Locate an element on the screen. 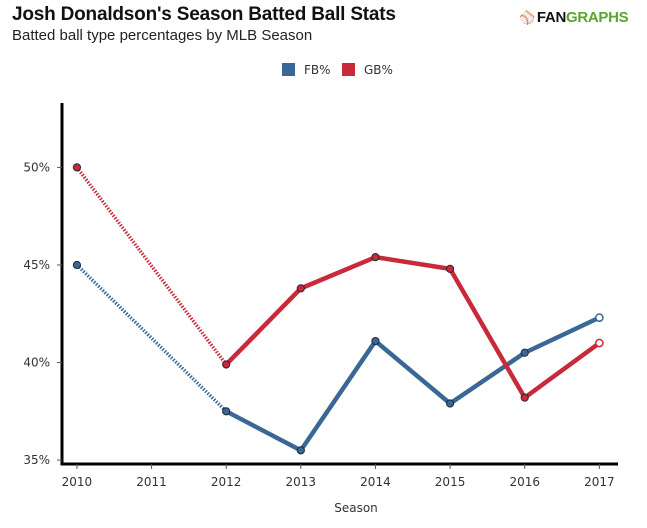 The image size is (647, 528). x-tick-label: 2016 is located at coordinates (524, 482).